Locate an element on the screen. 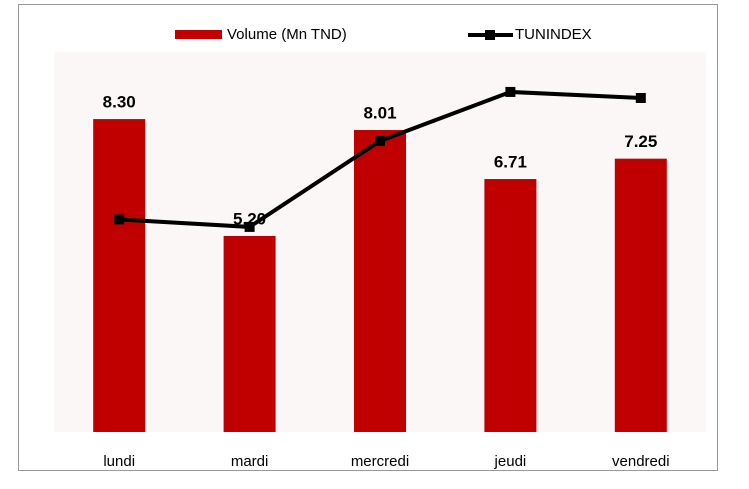  data-label: 6.71 is located at coordinates (510, 162).